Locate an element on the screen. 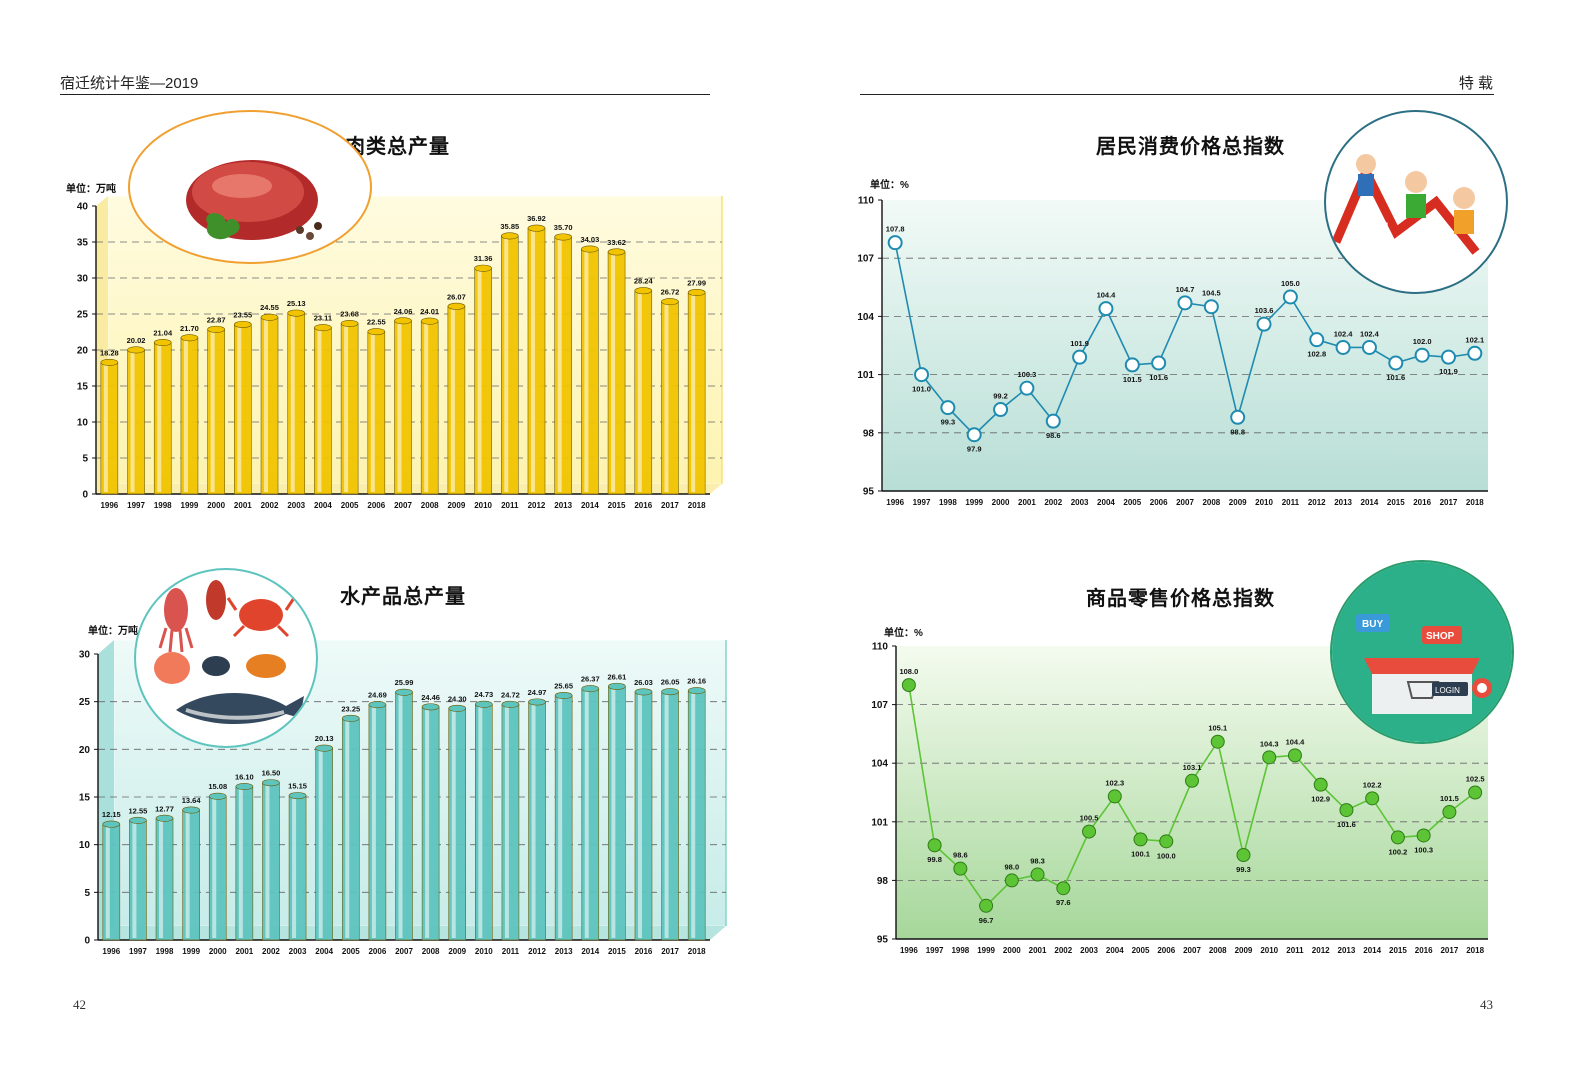 Image resolution: width=1587 pixels, height=1077 pixels. data-label: 102.8 is located at coordinates (1316, 354).